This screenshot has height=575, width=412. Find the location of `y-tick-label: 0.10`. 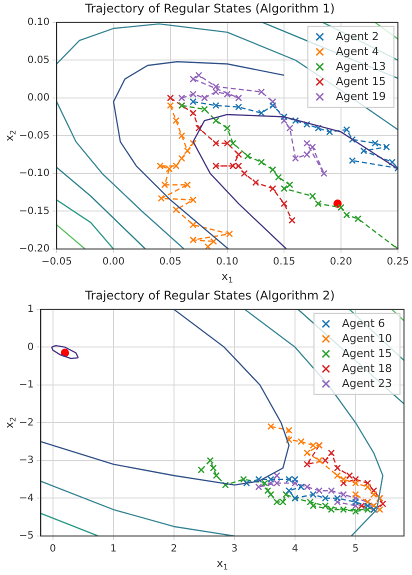

y-tick-label: 0.10 is located at coordinates (38, 22).